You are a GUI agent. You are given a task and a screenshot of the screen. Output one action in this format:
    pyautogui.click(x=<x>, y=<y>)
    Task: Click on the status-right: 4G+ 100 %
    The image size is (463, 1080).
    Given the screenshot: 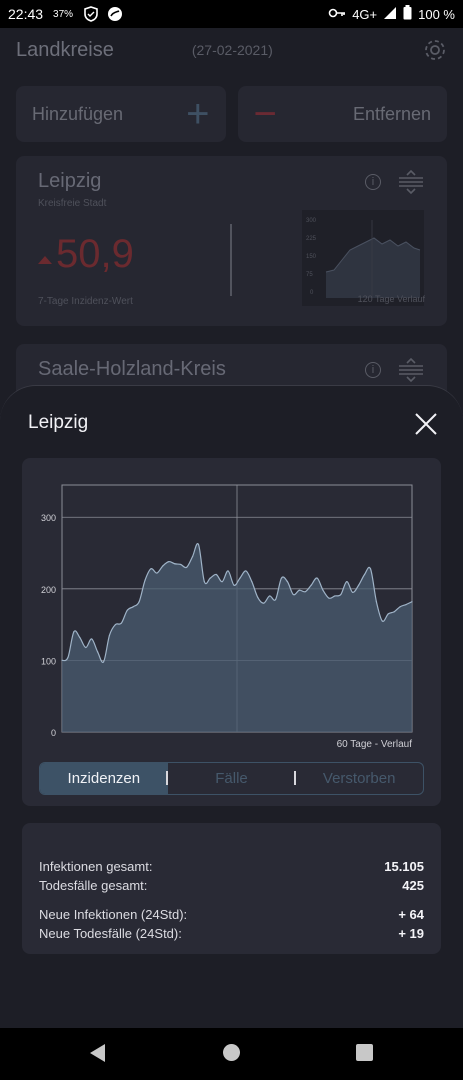 What is the action you would take?
    pyautogui.click(x=391, y=14)
    